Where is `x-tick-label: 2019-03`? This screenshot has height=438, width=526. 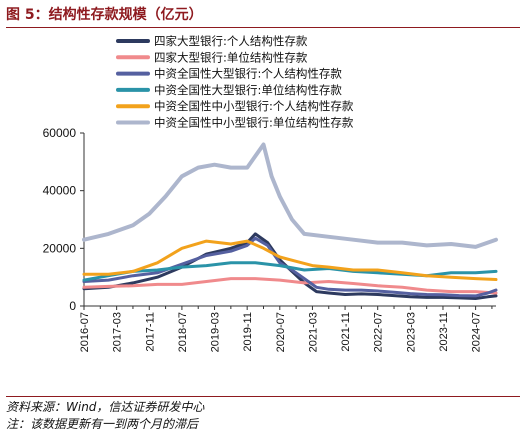 x-tick-label: 2019-03 is located at coordinates (216, 332).